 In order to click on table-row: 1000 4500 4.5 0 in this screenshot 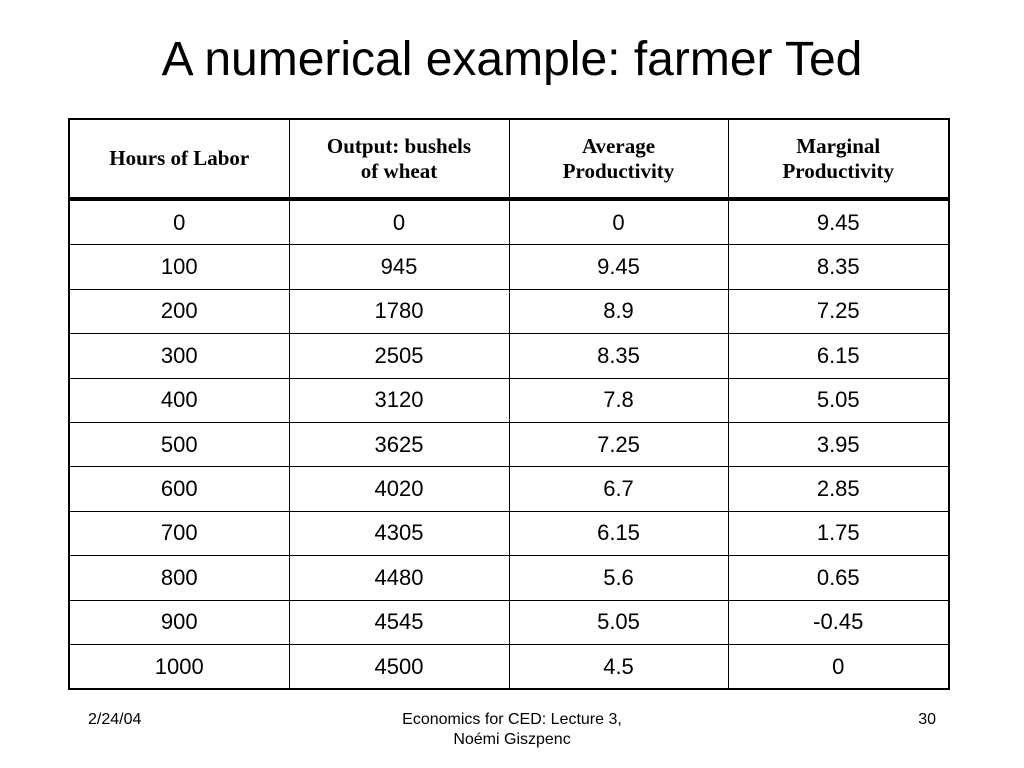, I will do `click(509, 666)`.